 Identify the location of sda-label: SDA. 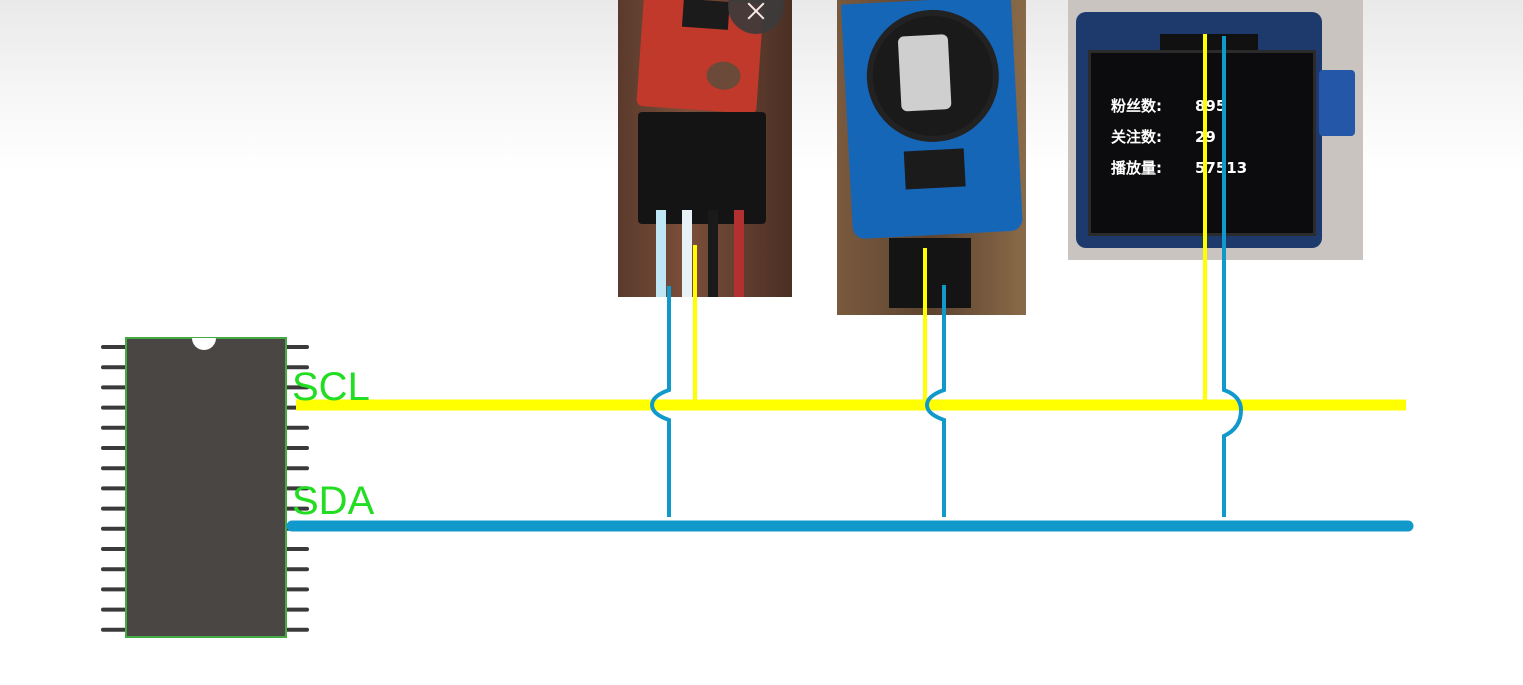
(333, 501).